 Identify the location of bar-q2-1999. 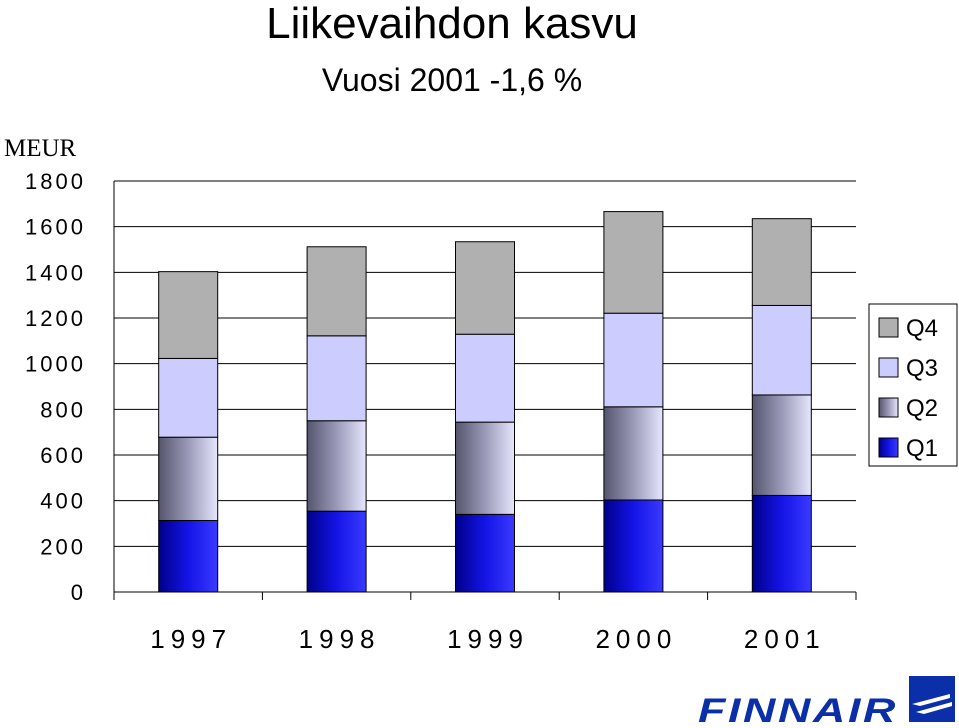
(485, 468).